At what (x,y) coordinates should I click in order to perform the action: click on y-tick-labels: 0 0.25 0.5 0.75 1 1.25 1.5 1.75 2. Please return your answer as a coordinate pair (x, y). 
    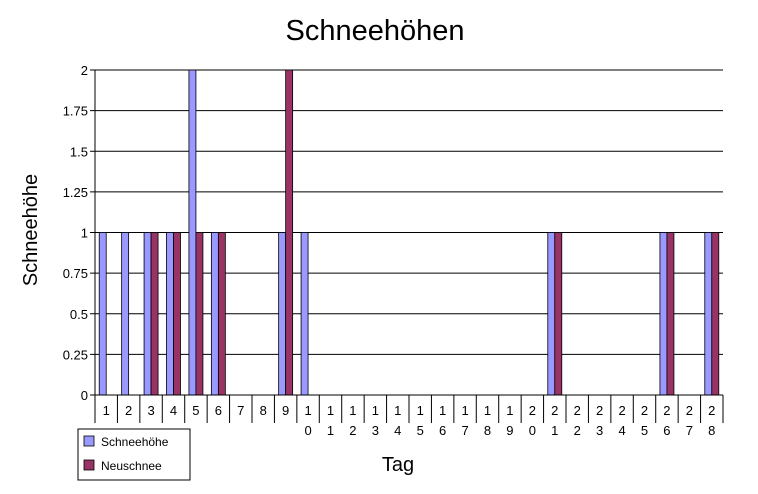
    Looking at the image, I should click on (75, 233).